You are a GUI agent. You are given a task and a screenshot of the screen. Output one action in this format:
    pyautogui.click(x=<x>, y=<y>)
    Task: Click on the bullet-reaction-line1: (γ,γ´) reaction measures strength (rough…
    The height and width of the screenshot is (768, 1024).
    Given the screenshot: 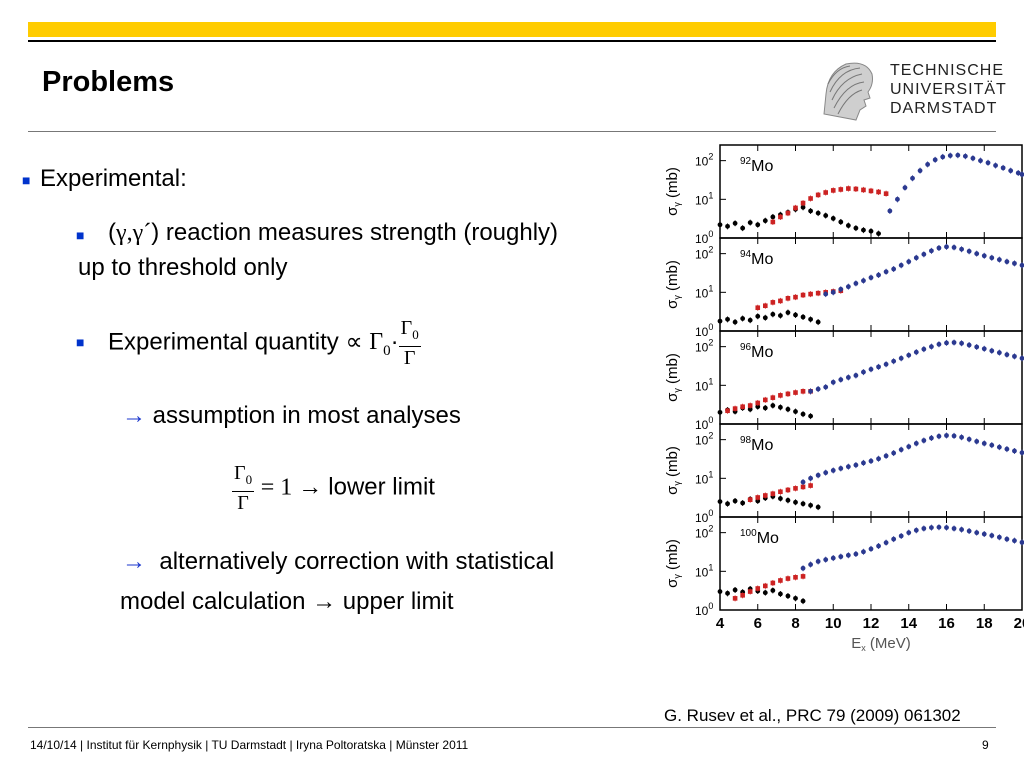 What is the action you would take?
    pyautogui.click(x=333, y=233)
    